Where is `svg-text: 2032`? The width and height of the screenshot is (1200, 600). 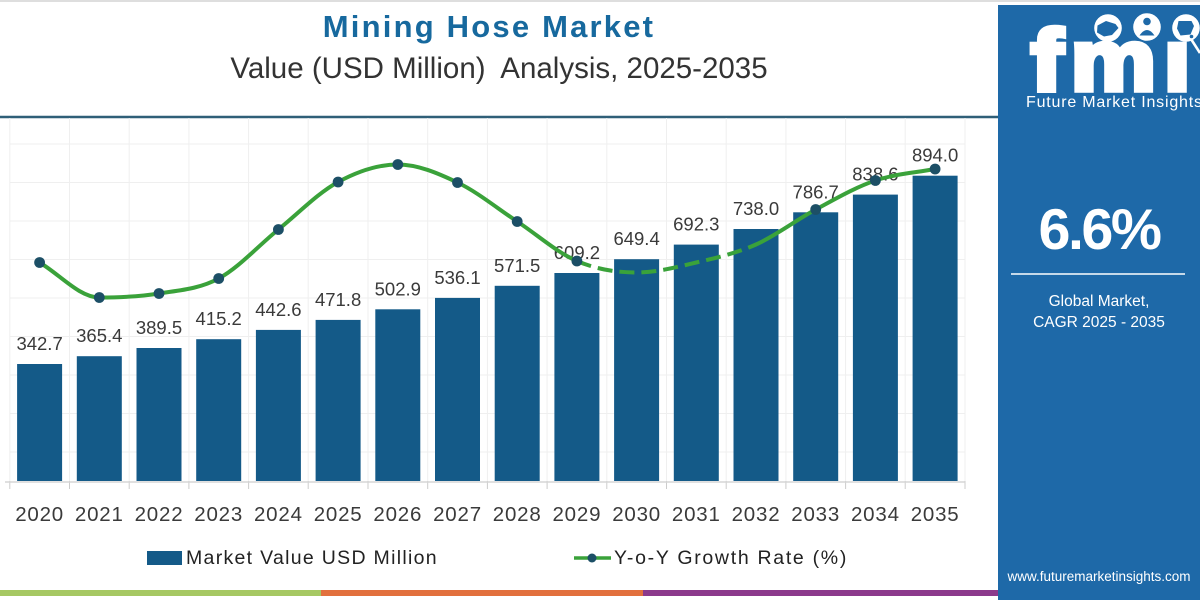 svg-text: 2032 is located at coordinates (756, 514).